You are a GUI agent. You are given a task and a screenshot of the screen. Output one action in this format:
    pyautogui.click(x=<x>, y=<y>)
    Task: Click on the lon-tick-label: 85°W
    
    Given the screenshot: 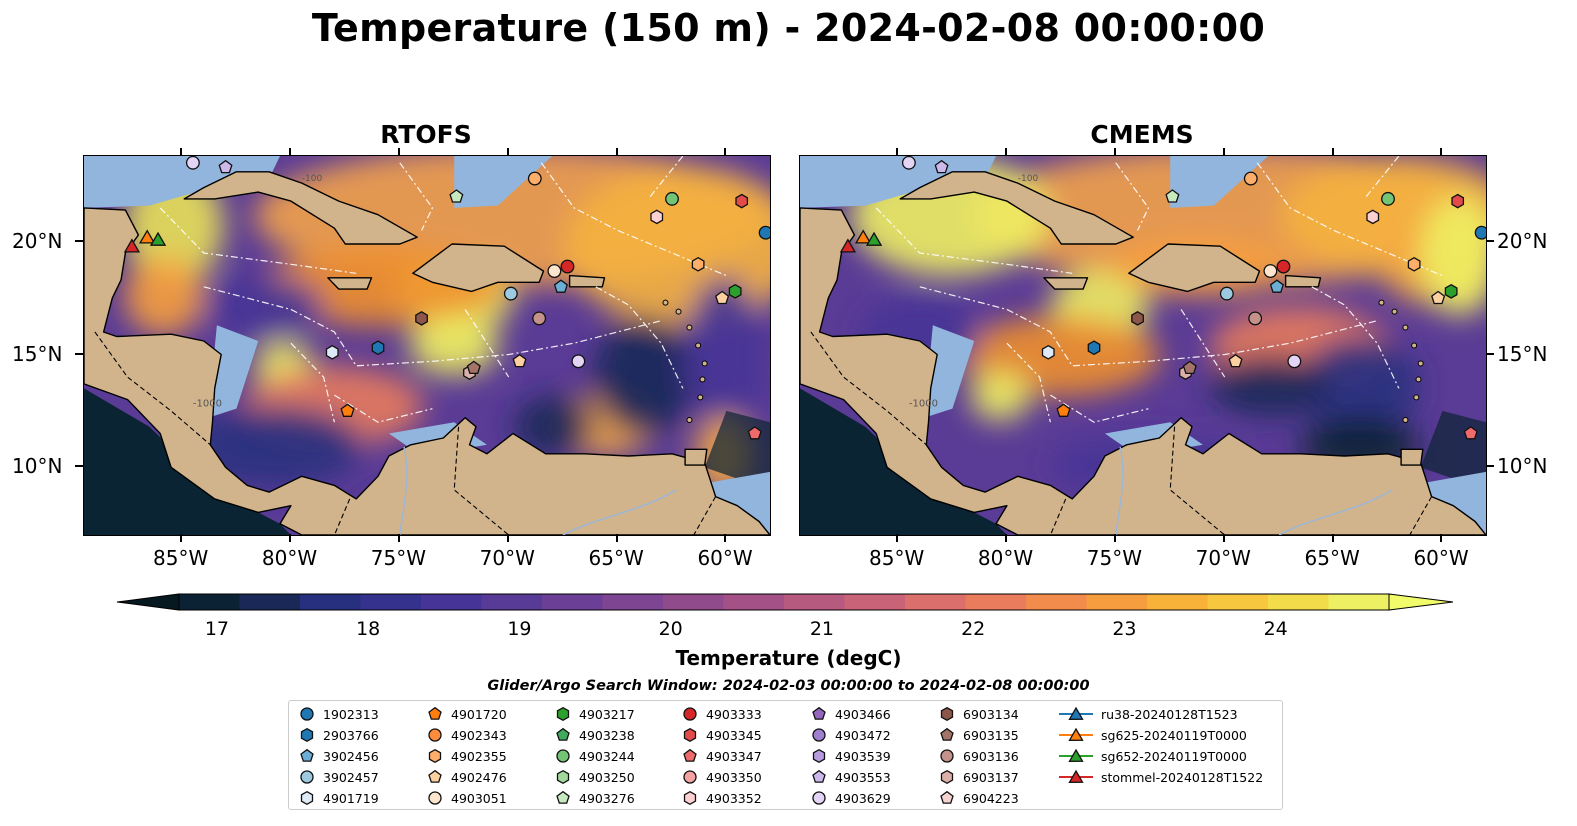 What is the action you would take?
    pyautogui.click(x=181, y=558)
    